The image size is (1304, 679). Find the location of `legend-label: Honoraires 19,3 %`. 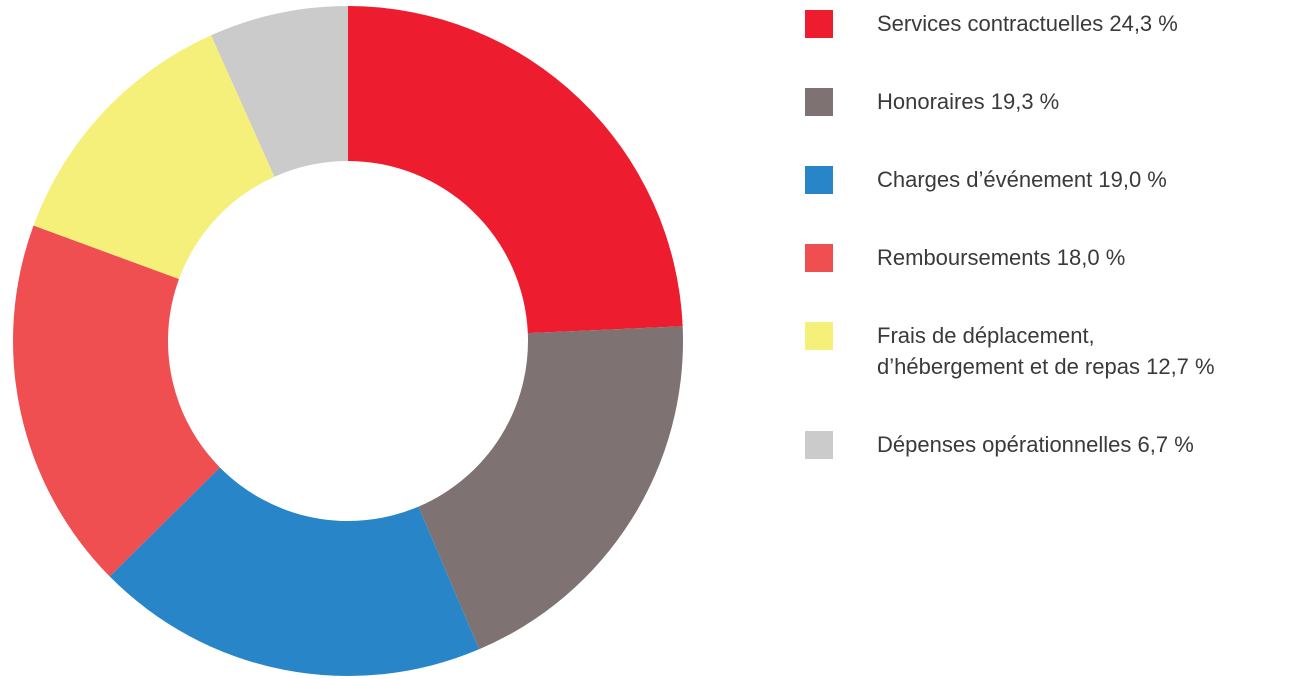

legend-label: Honoraires 19,3 % is located at coordinates (968, 101).